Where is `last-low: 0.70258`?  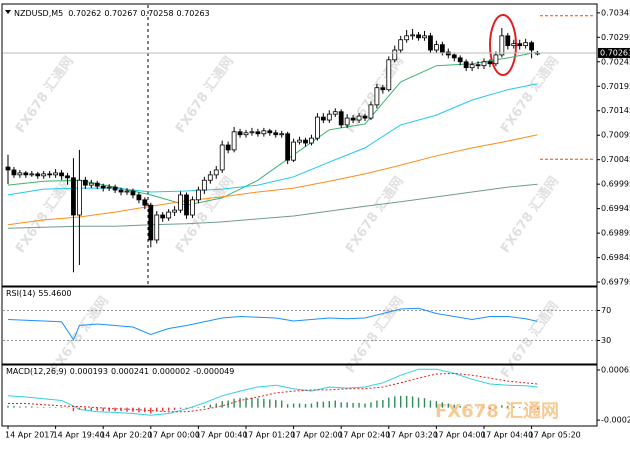
last-low: 0.70258 is located at coordinates (156, 13).